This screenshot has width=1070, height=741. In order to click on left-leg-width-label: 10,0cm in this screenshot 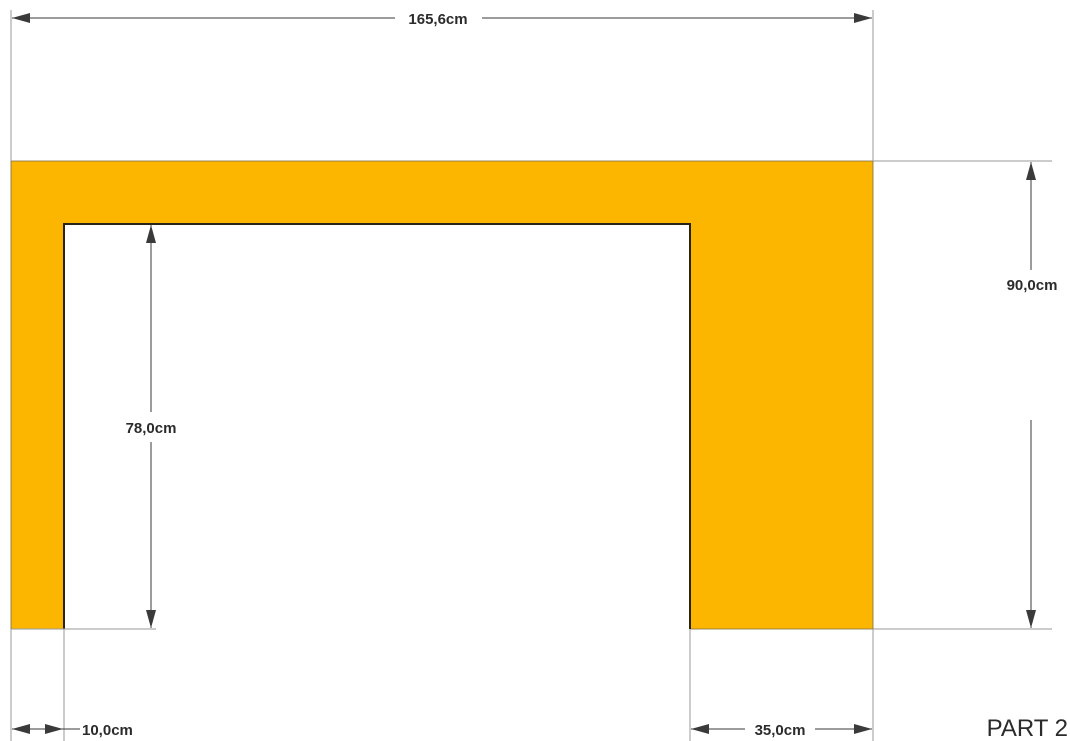, I will do `click(107, 730)`.